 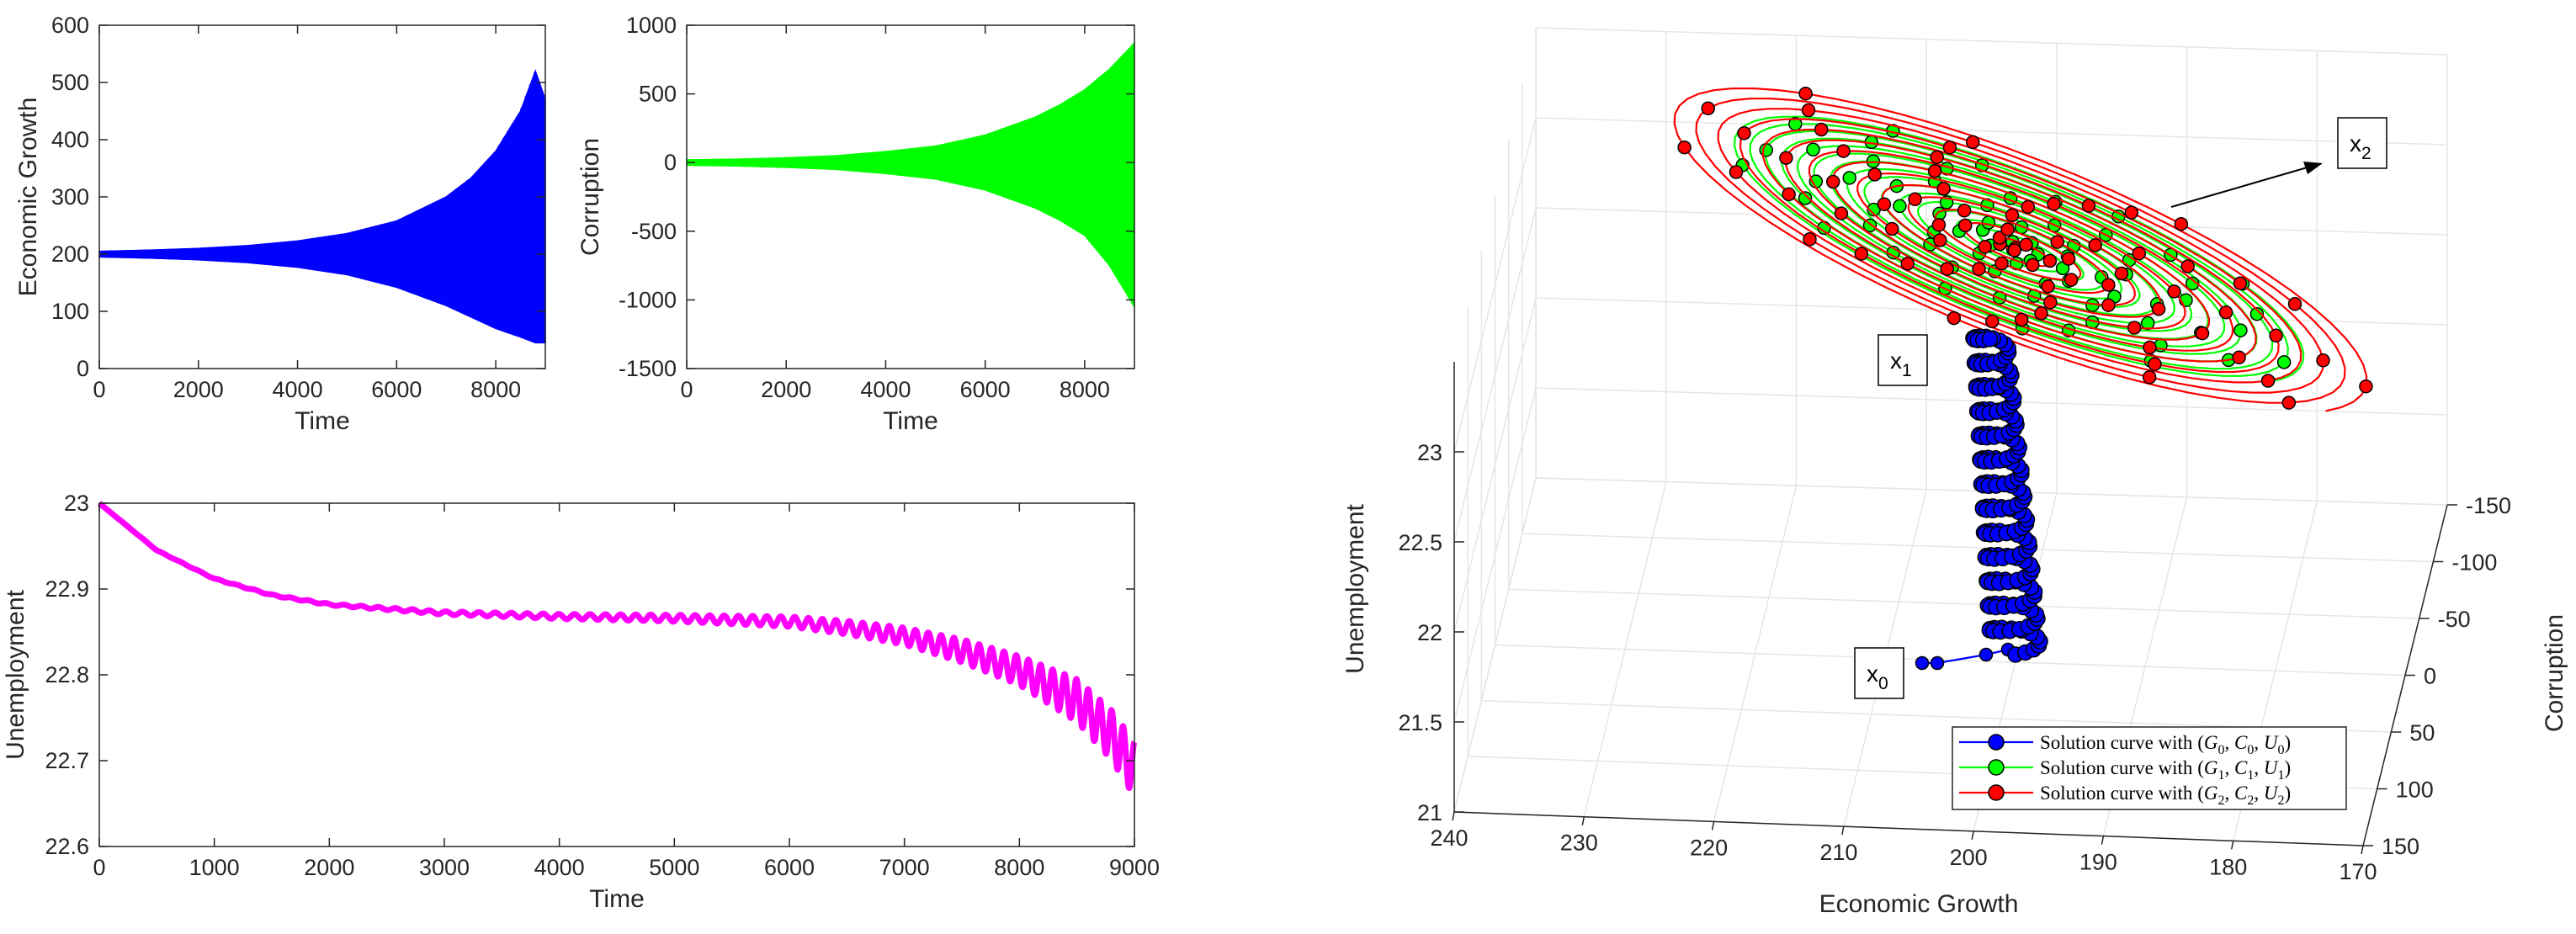 What do you see at coordinates (1709, 847) in the screenshot?
I see `x-tick-label: 220` at bounding box center [1709, 847].